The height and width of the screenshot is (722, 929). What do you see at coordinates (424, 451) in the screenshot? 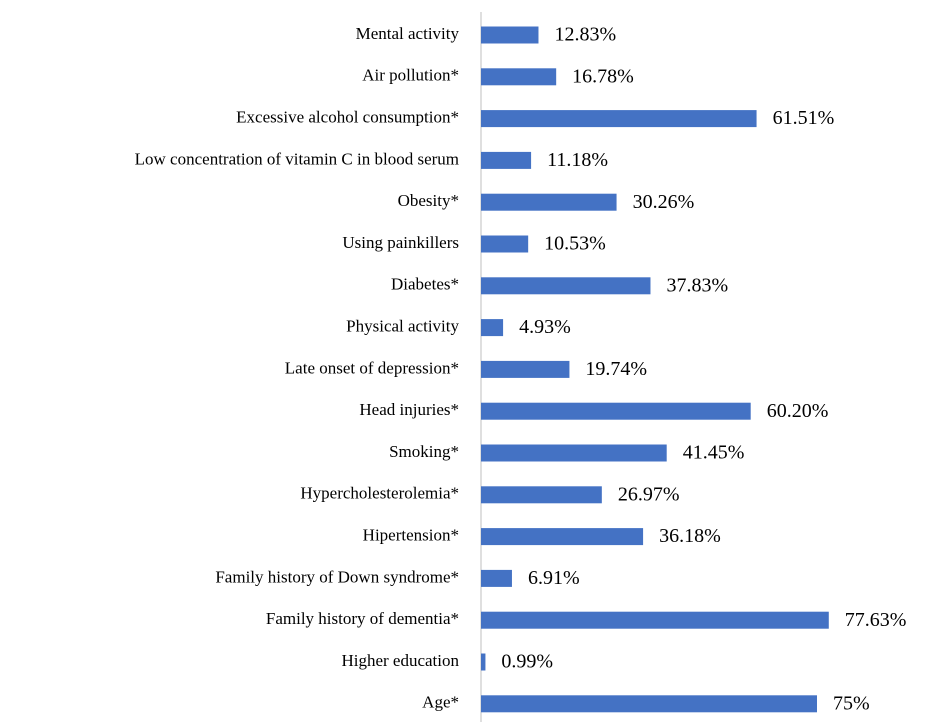
I see `y-tick-label: Smoking*` at bounding box center [424, 451].